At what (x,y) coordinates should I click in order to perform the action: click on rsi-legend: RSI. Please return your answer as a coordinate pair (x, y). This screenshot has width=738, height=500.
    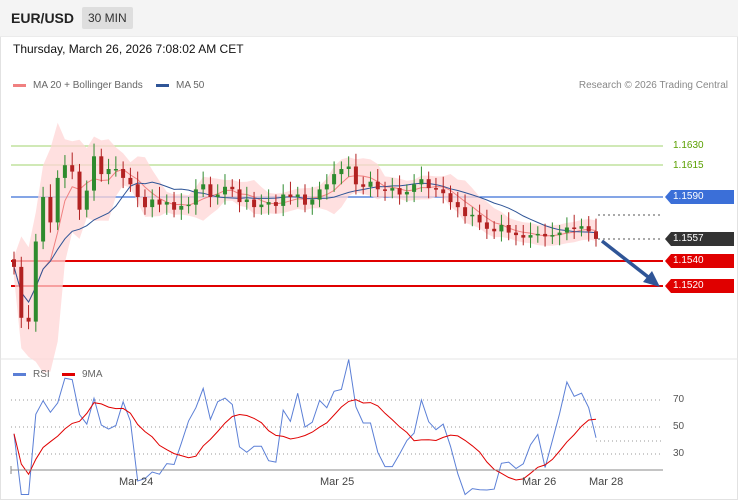
    Looking at the image, I should click on (31, 374).